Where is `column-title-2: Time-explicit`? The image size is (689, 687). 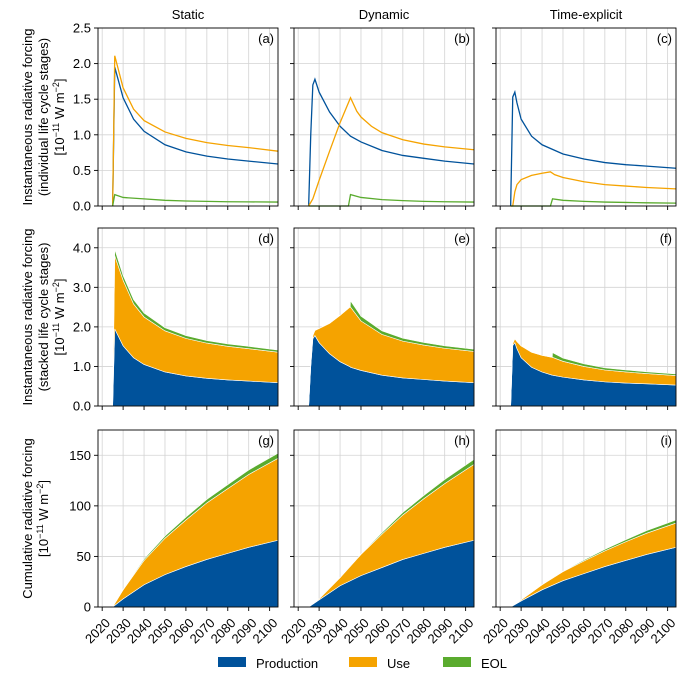 column-title-2: Time-explicit is located at coordinates (586, 14).